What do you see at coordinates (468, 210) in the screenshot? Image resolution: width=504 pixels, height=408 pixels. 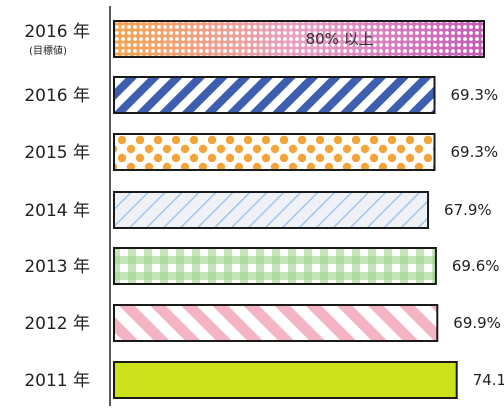 I see `value-label: 67.9%` at bounding box center [468, 210].